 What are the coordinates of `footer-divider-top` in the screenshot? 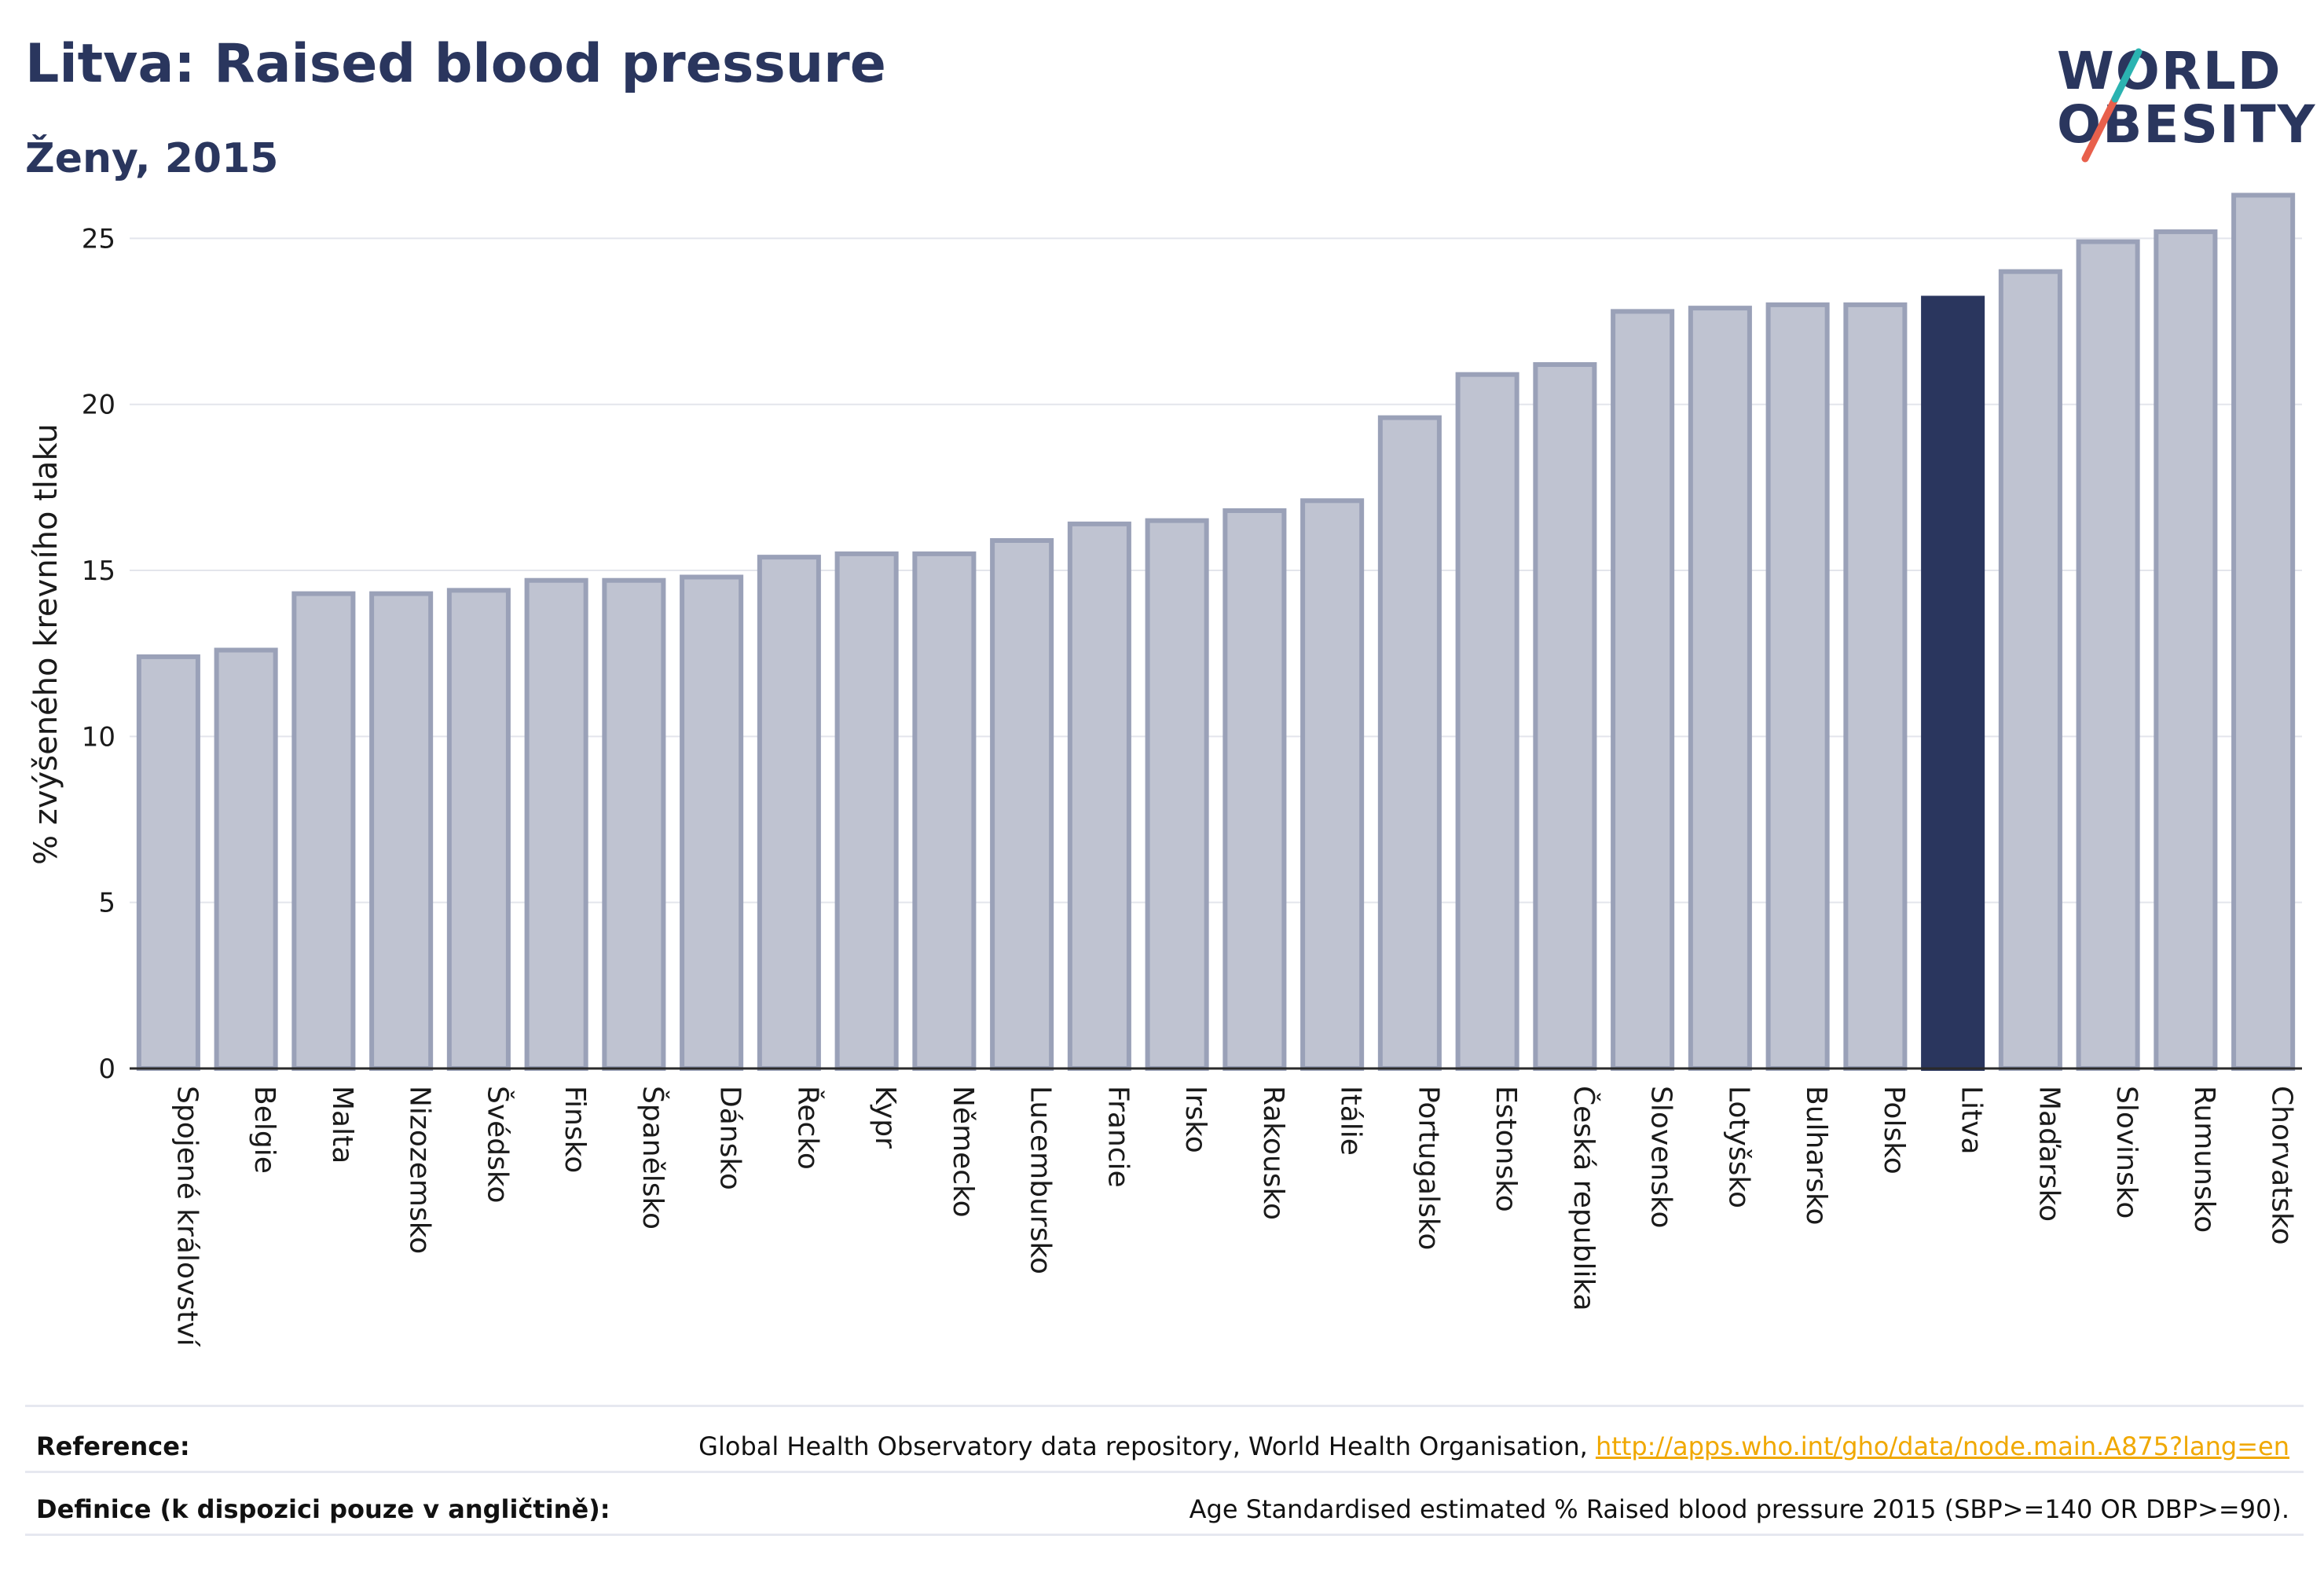 It's located at (1164, 1406).